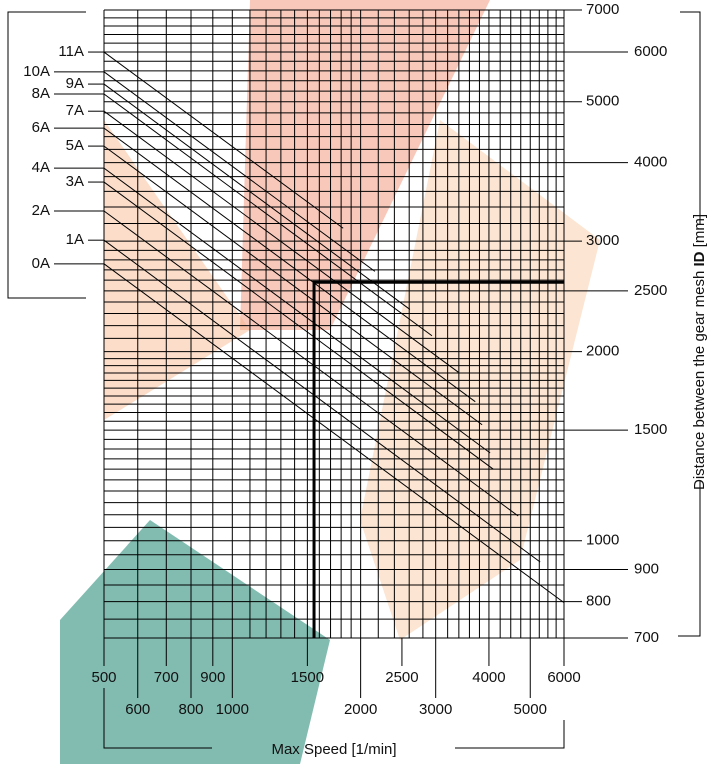 Image resolution: width=716 pixels, height=768 pixels. What do you see at coordinates (360, 709) in the screenshot?
I see `x-tick-label: 2000` at bounding box center [360, 709].